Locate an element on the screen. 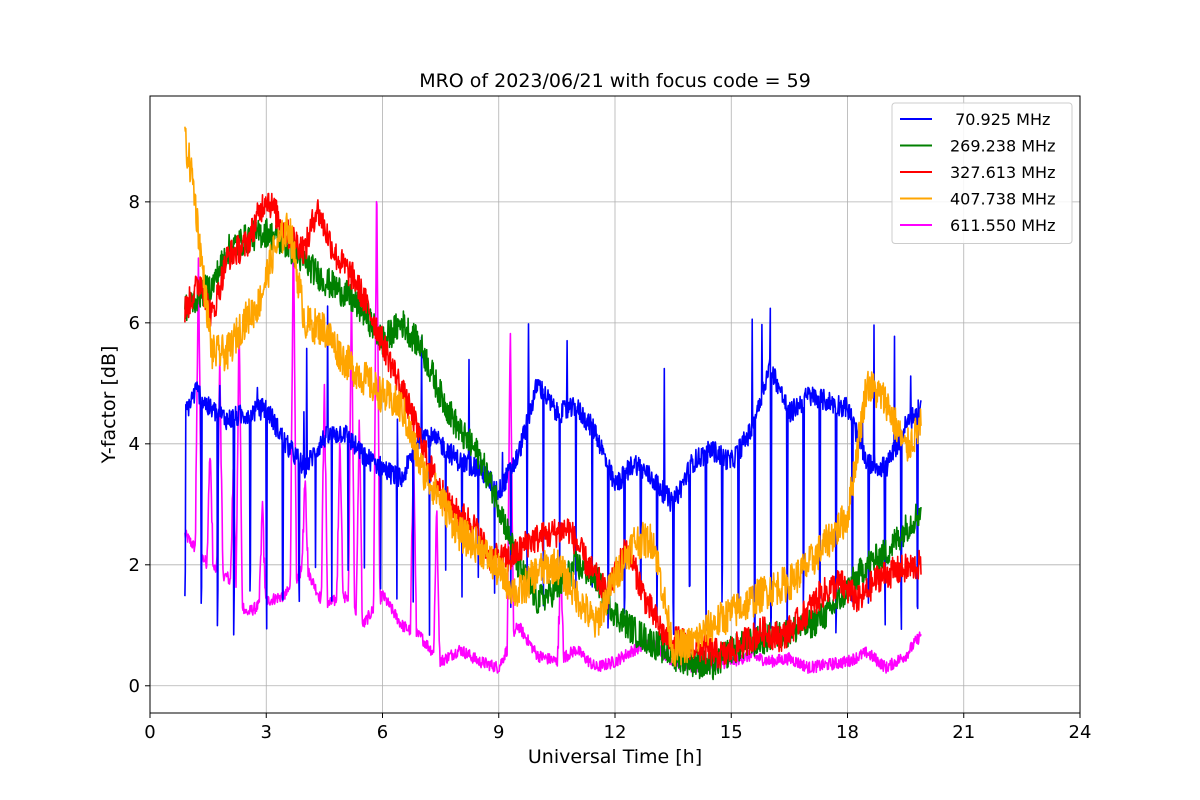 This screenshot has height=800, width=1200. x-tick-label: 9 is located at coordinates (498, 732).